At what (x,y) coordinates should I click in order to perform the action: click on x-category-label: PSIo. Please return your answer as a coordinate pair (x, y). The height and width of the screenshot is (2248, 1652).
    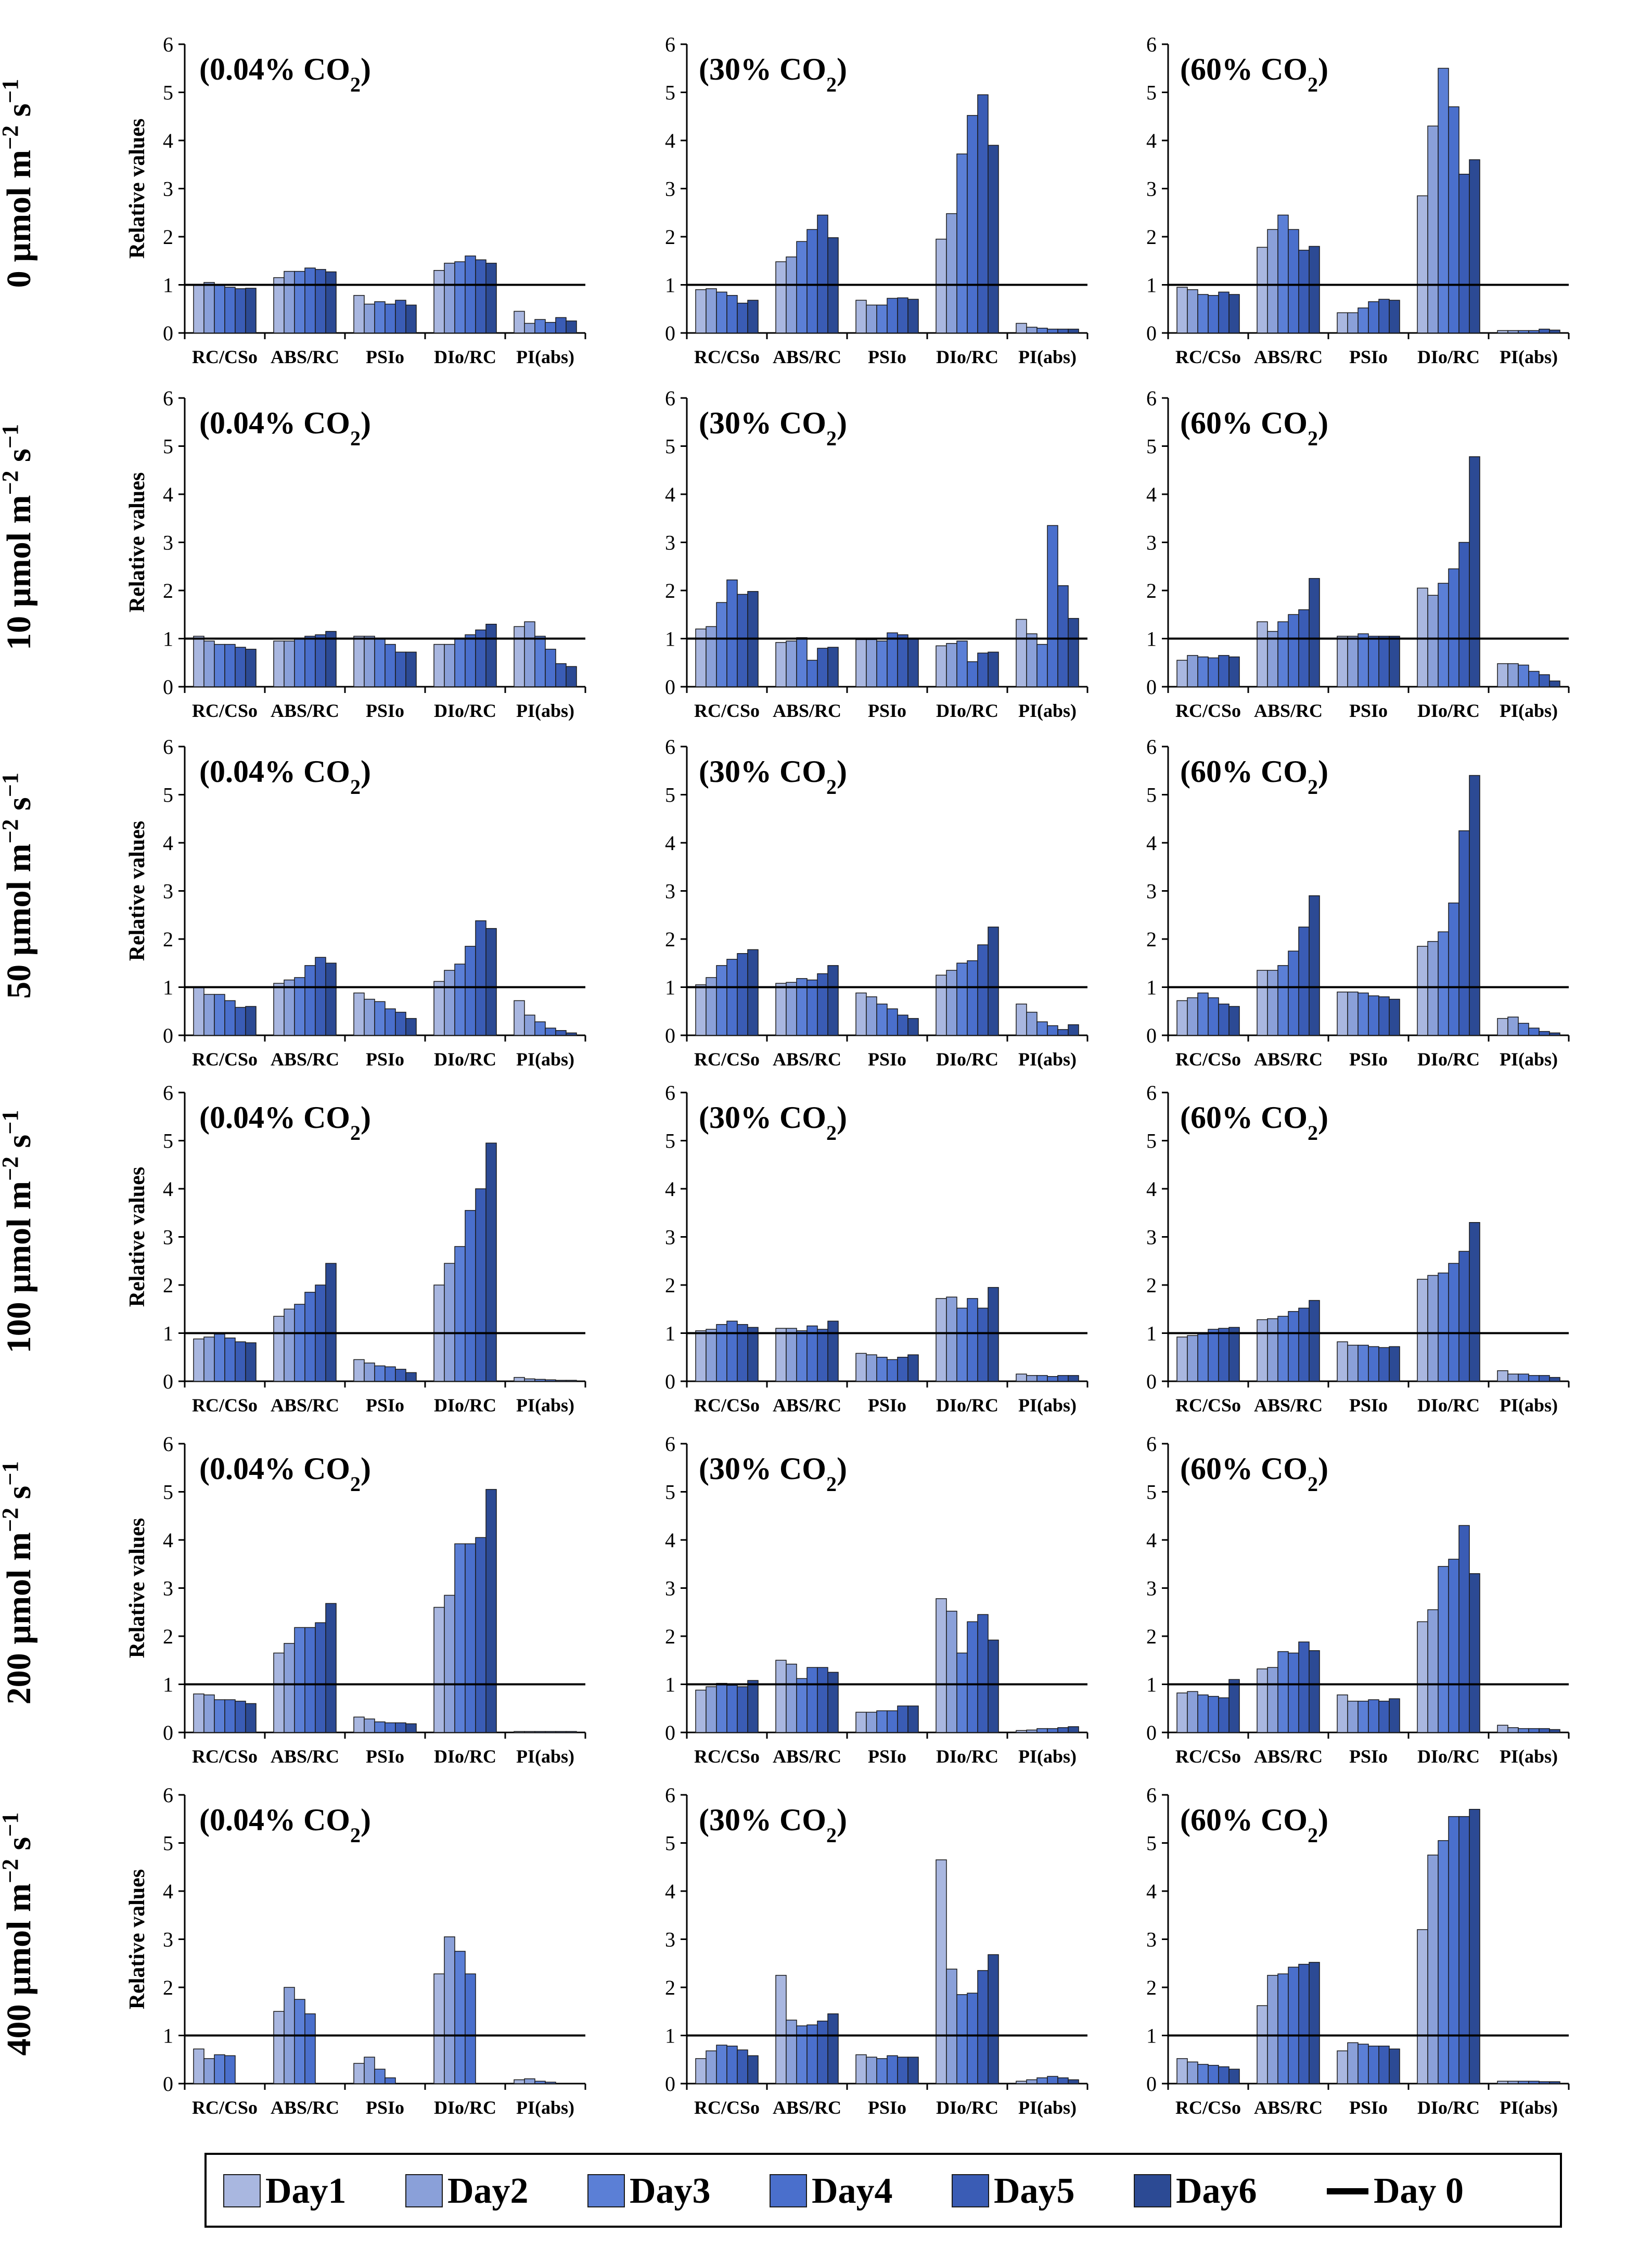
    Looking at the image, I should click on (385, 1757).